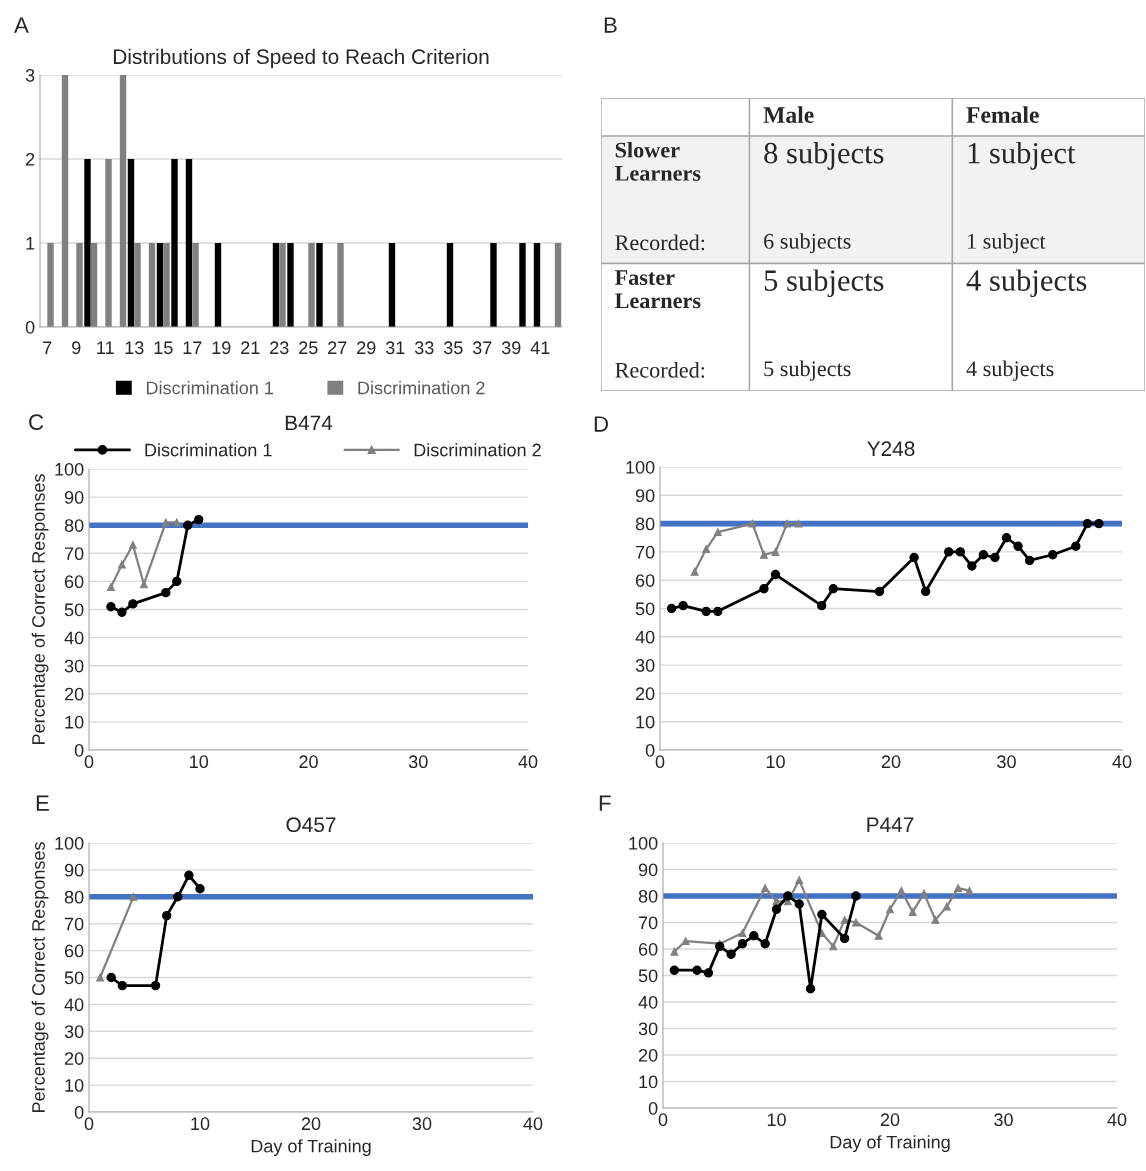  I want to click on text: A, so click(21, 25).